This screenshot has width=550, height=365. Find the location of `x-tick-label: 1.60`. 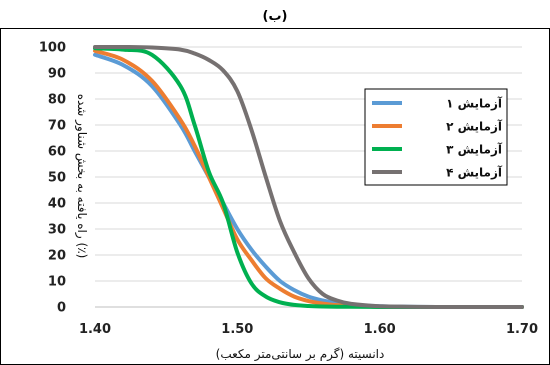

x-tick-label: 1.60 is located at coordinates (380, 329).